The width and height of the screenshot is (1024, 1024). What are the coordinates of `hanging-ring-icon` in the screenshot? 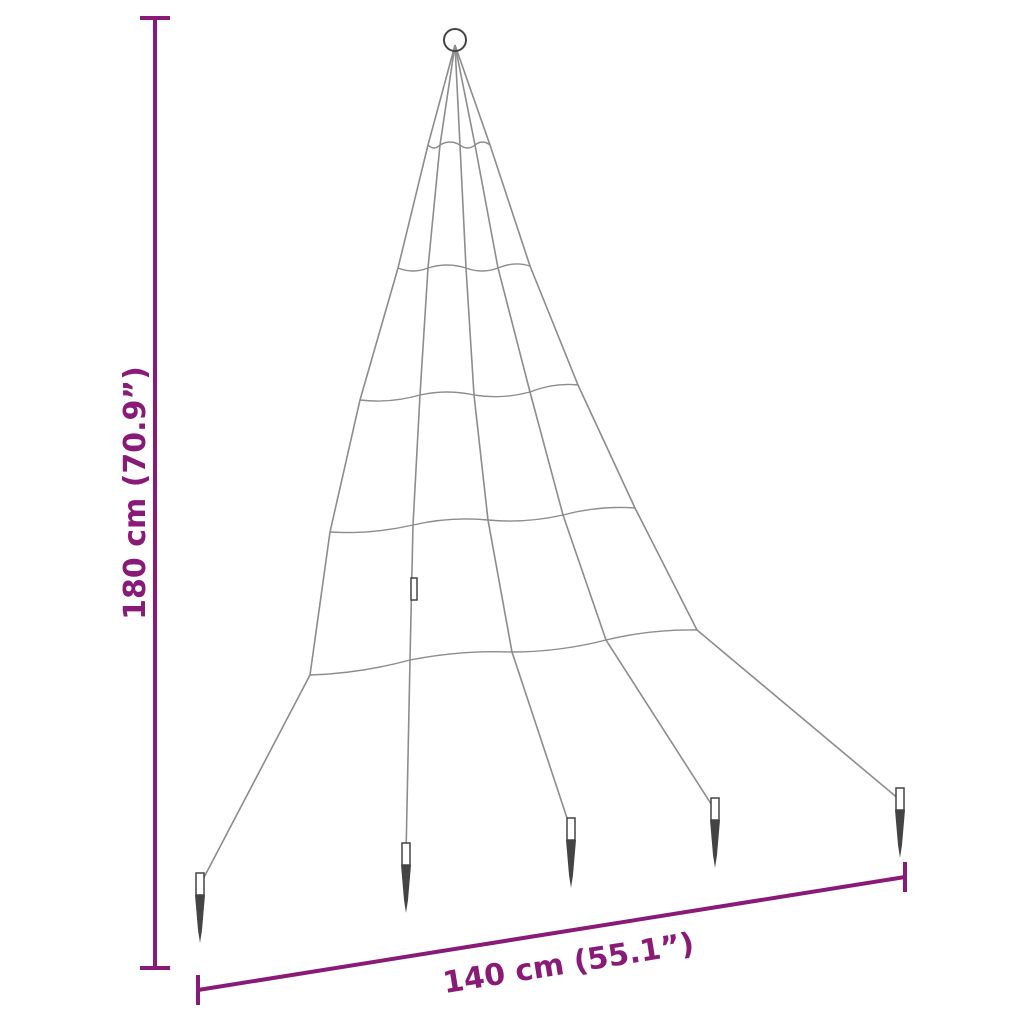 It's located at (455, 40).